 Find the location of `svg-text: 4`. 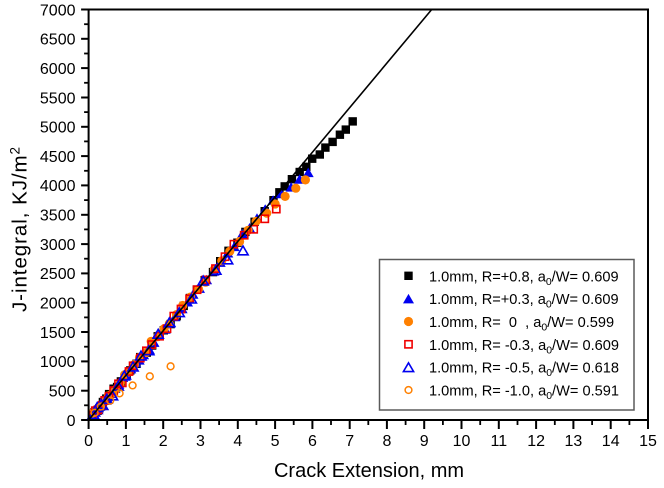

svg-text: 4 is located at coordinates (237, 441).